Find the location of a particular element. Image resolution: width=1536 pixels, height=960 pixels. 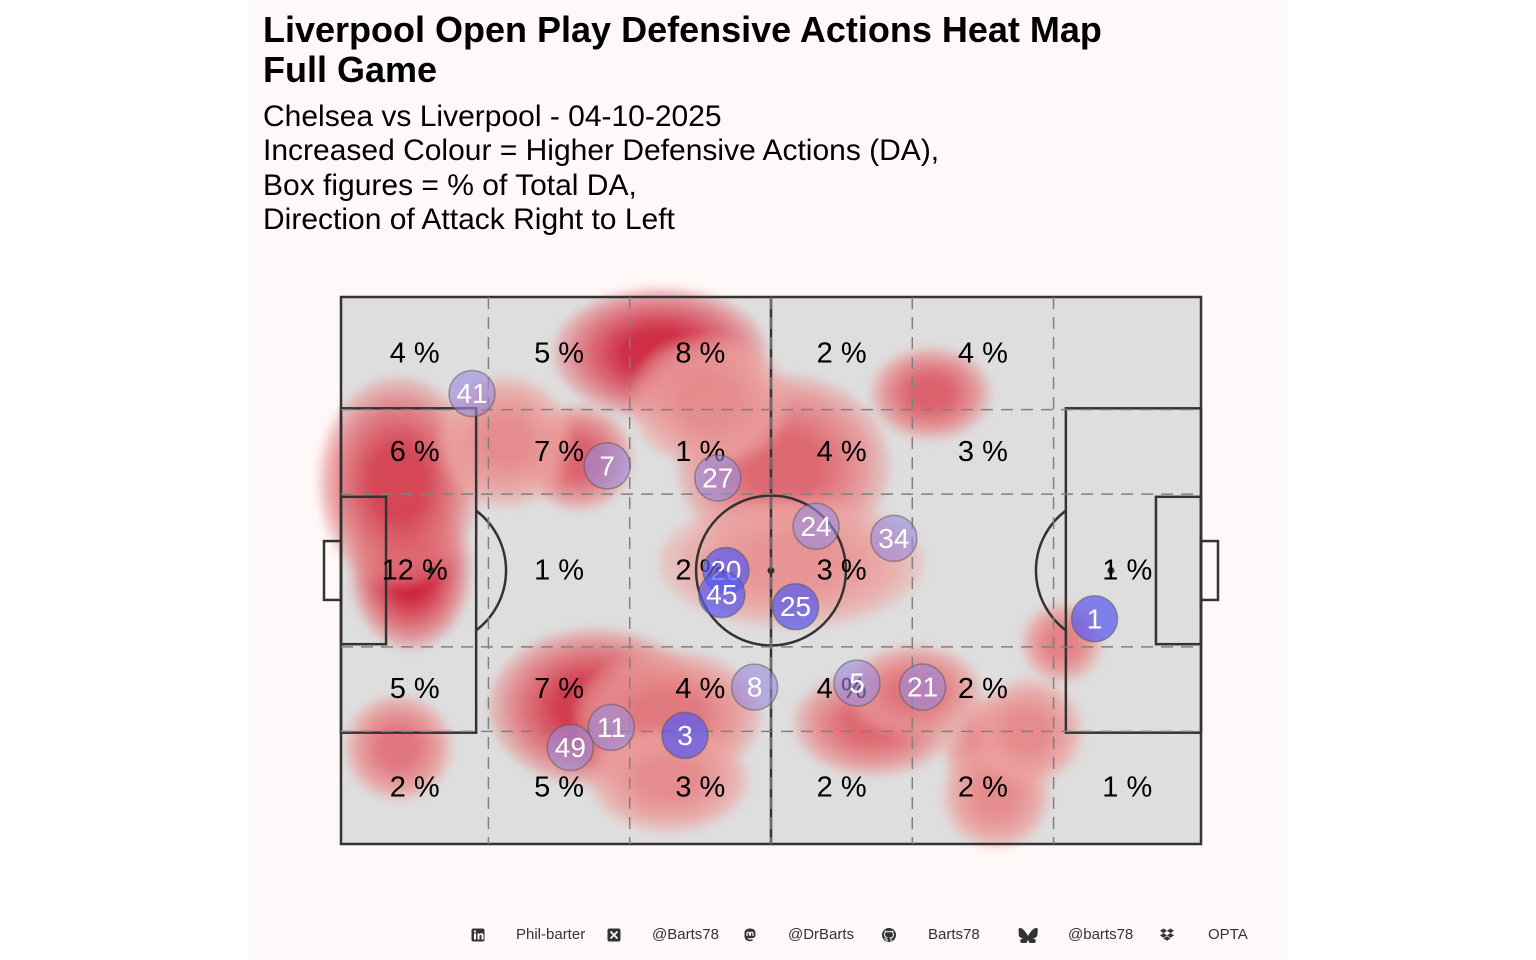

player-number: 34 is located at coordinates (893, 538).